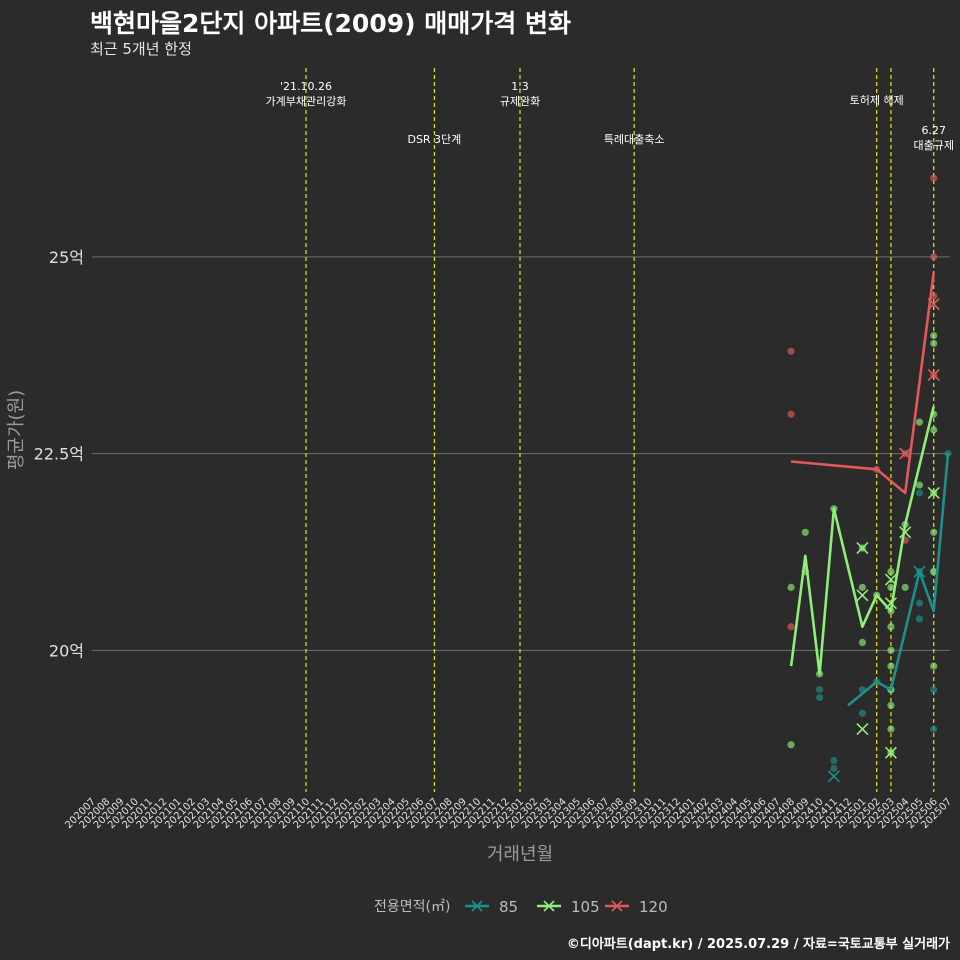 This screenshot has height=960, width=960. Describe the element at coordinates (877, 100) in the screenshot. I see `event-label: 토허제 해제` at that location.